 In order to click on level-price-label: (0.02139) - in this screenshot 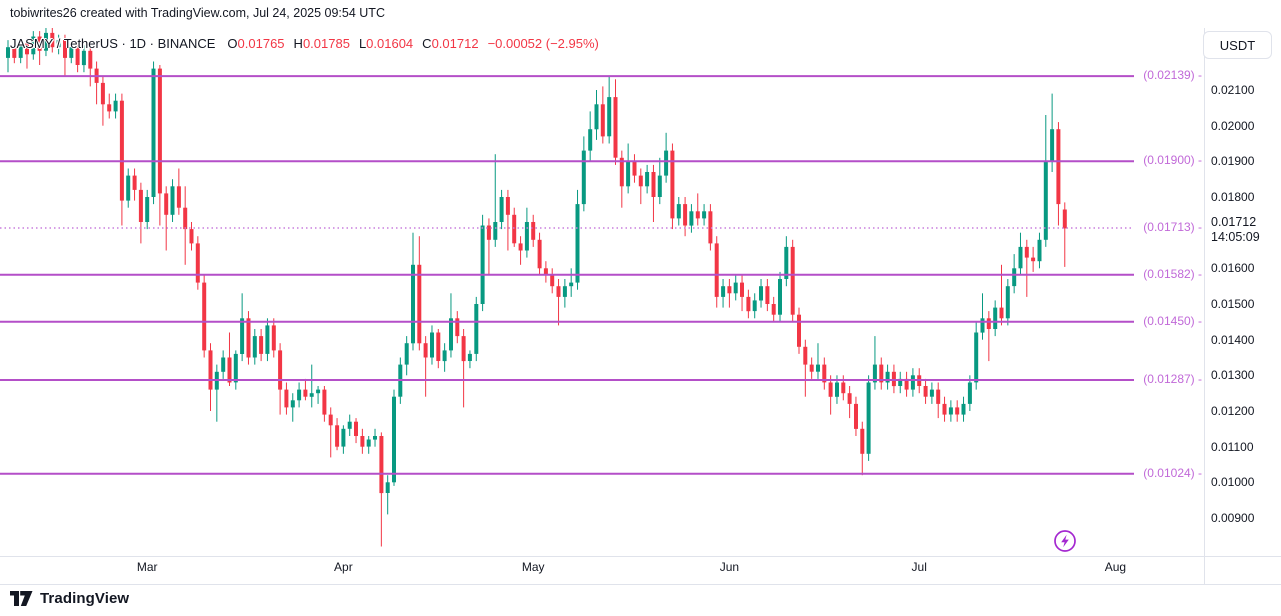, I will do `click(1172, 75)`.